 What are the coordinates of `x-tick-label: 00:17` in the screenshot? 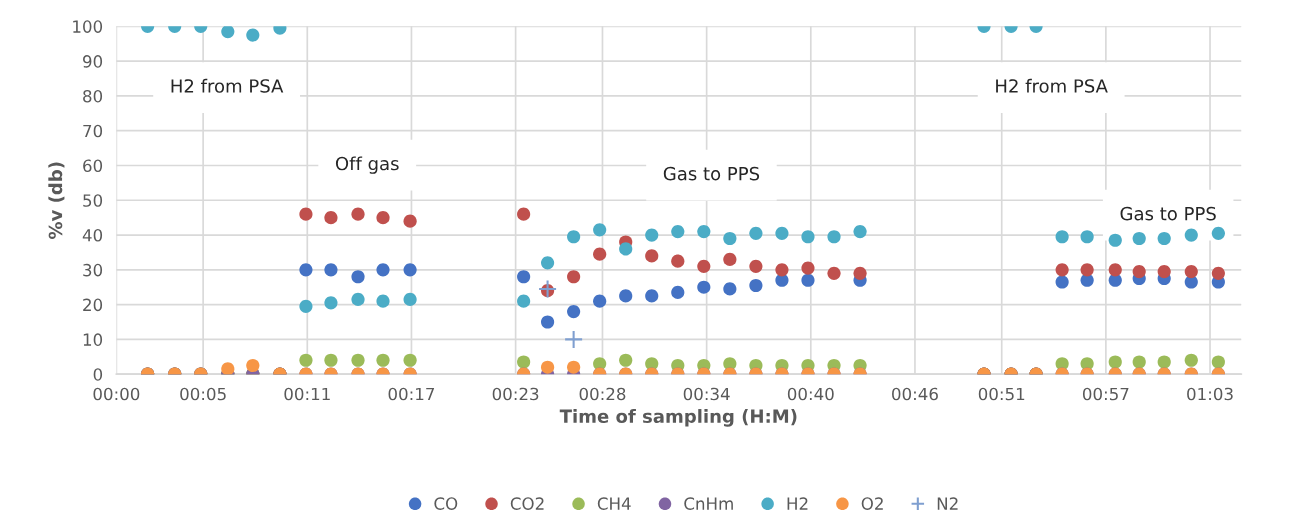 It's located at (411, 394).